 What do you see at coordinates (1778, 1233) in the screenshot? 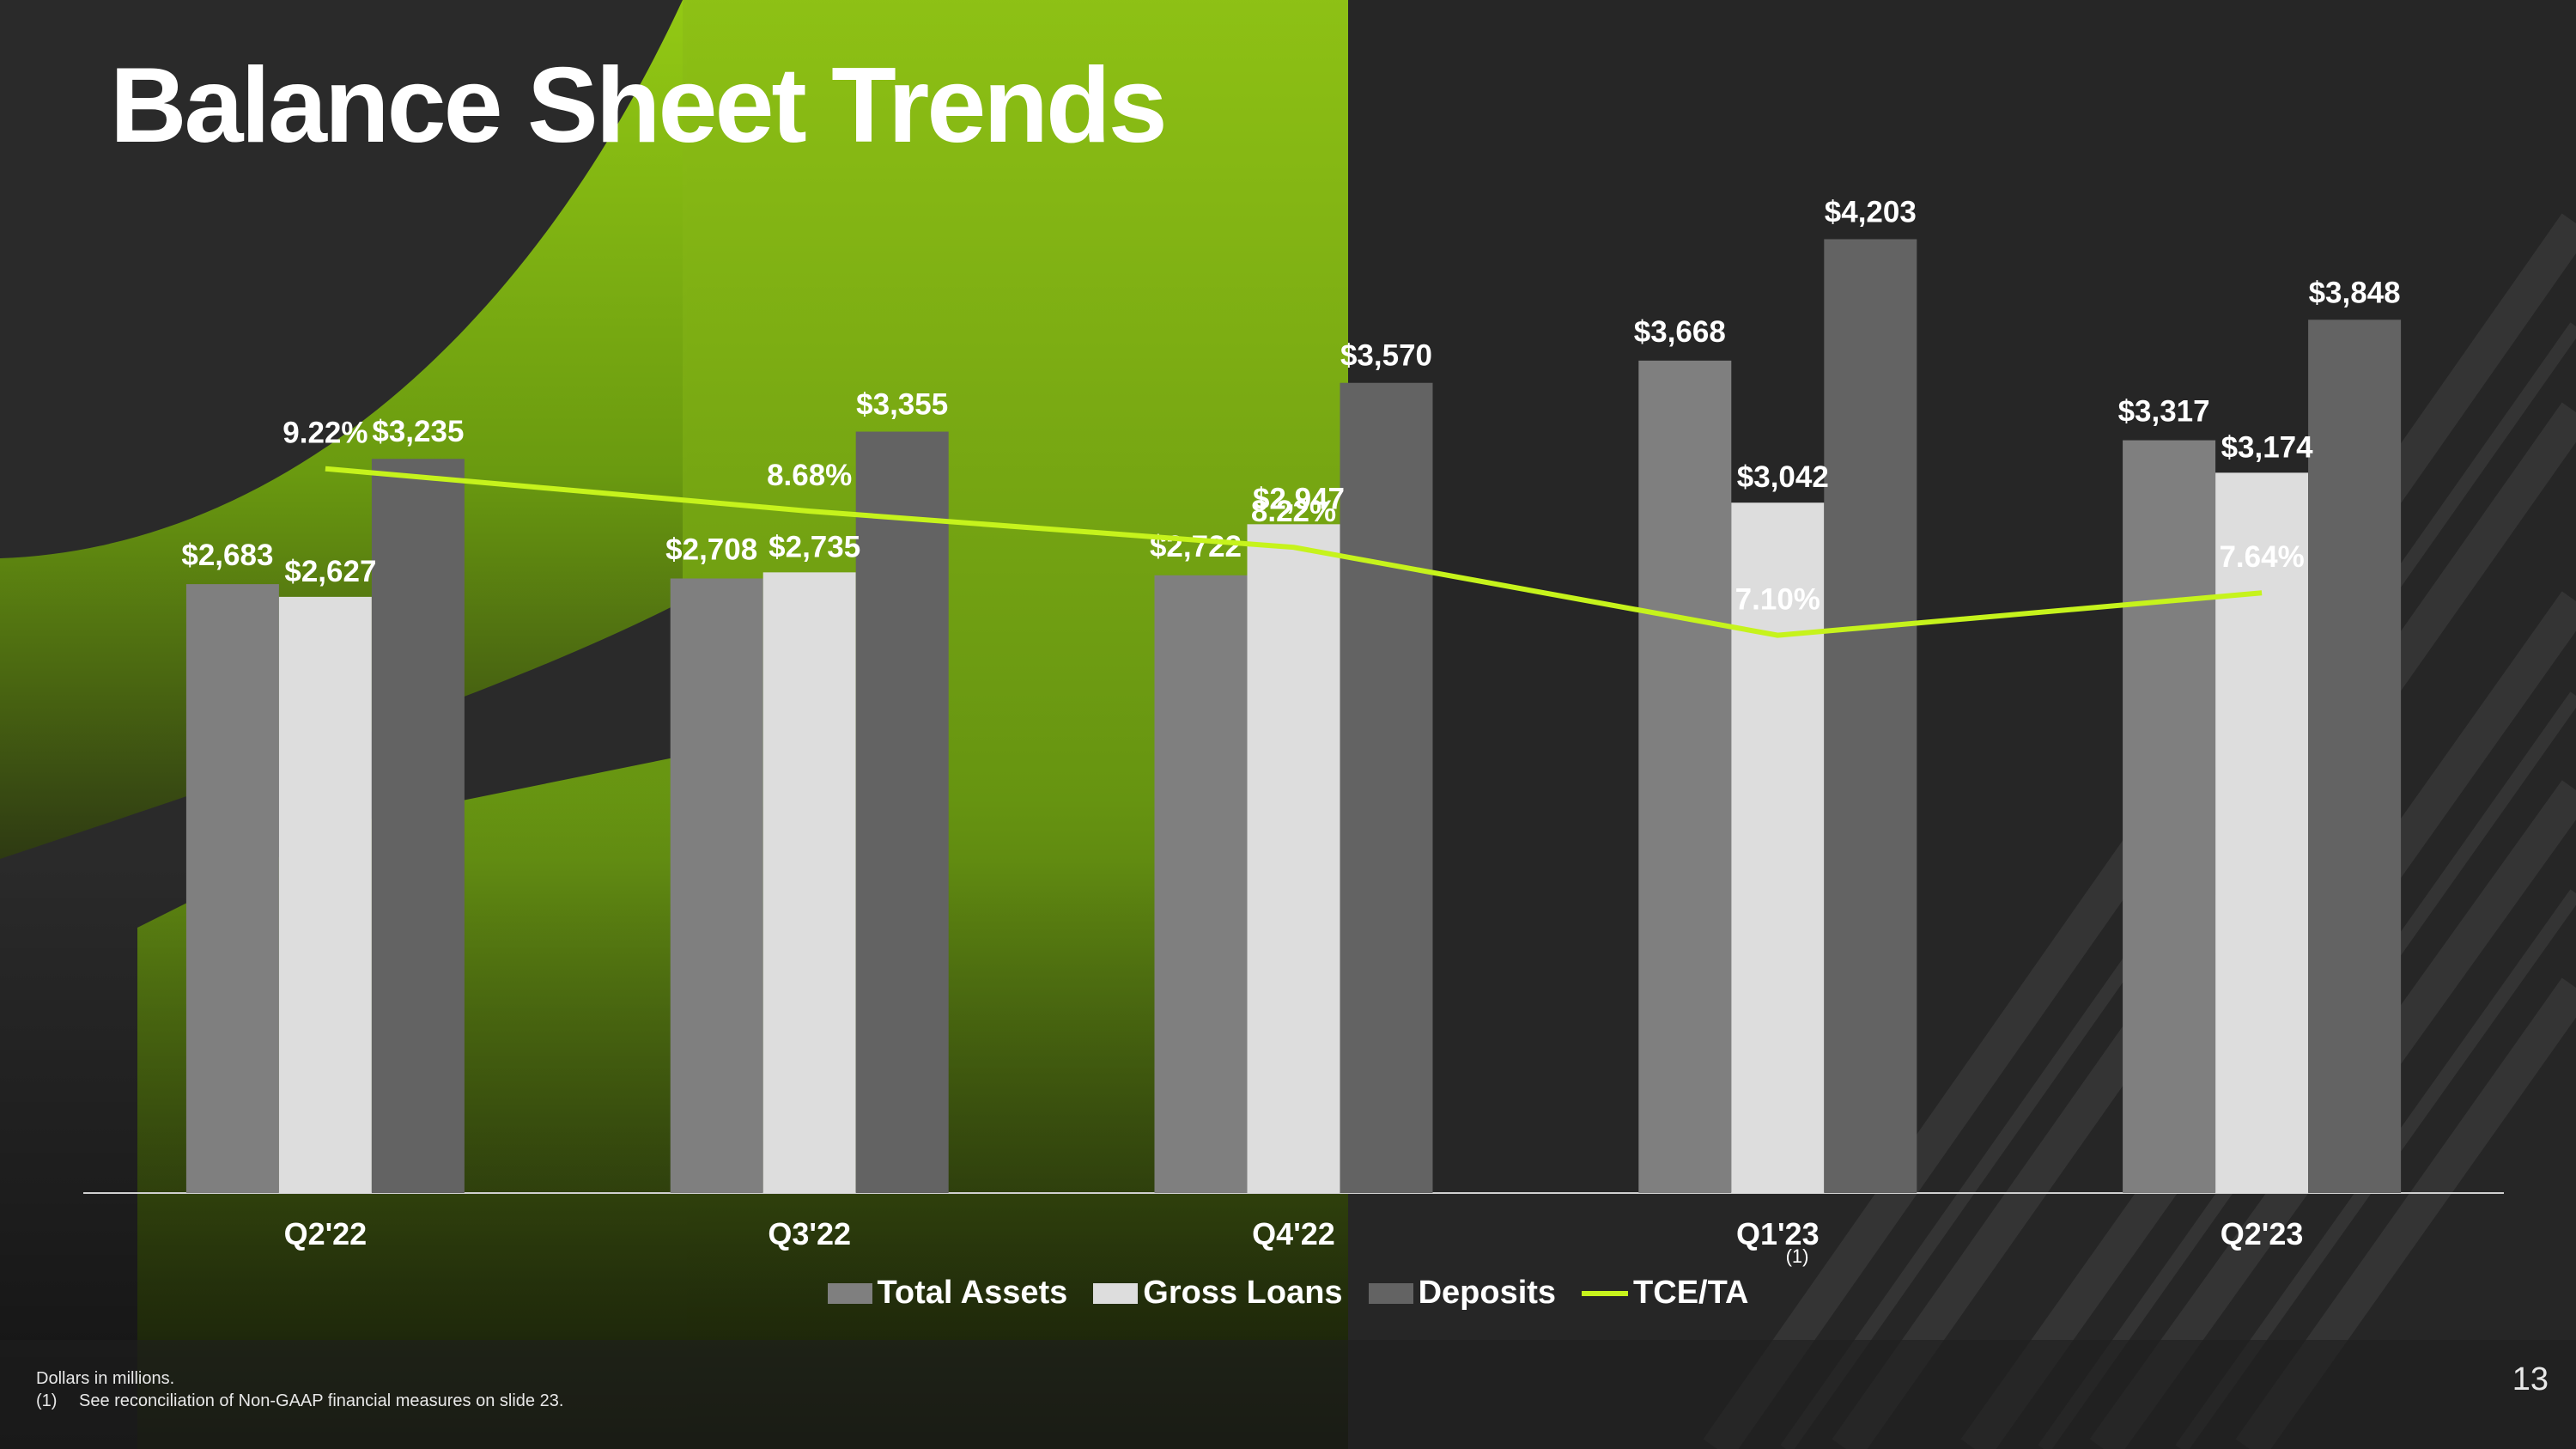
I see `x-tick-label: Q1'23` at bounding box center [1778, 1233].